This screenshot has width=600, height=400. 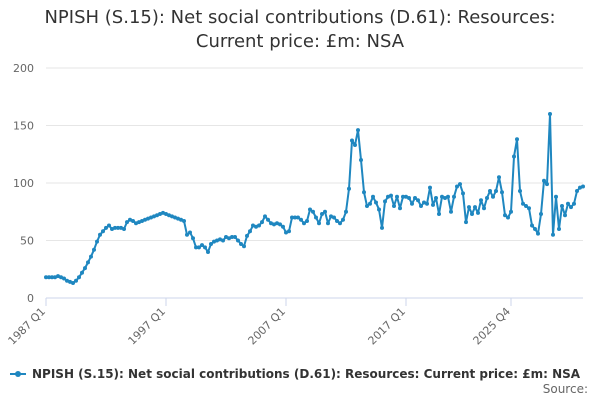 I want to click on x-tick-label-2: 2007 Q1, so click(x=267, y=326).